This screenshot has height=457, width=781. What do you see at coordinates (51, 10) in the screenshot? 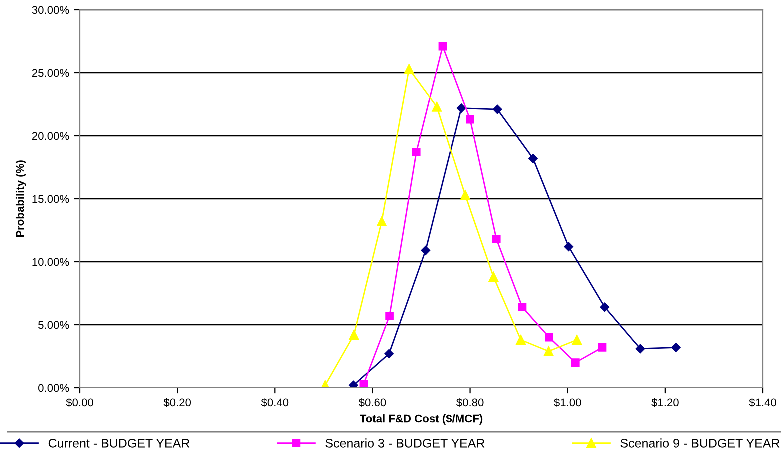
I see `y-tick-label: 30.00%` at bounding box center [51, 10].